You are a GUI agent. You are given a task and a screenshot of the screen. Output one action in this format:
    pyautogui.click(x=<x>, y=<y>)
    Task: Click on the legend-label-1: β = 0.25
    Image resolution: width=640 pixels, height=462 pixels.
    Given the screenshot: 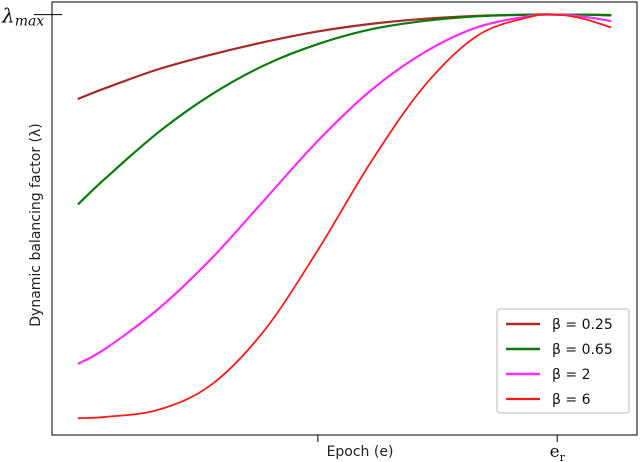 What is the action you would take?
    pyautogui.click(x=582, y=325)
    